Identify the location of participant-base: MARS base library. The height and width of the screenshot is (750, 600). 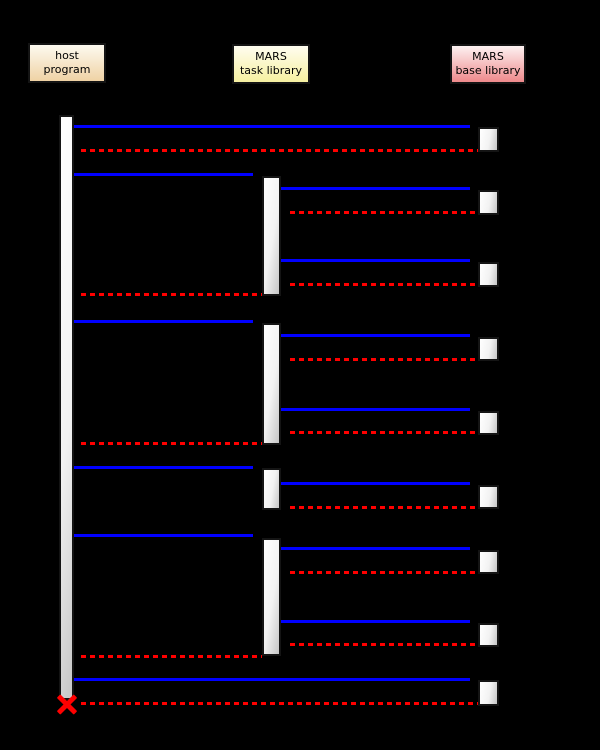
(488, 64).